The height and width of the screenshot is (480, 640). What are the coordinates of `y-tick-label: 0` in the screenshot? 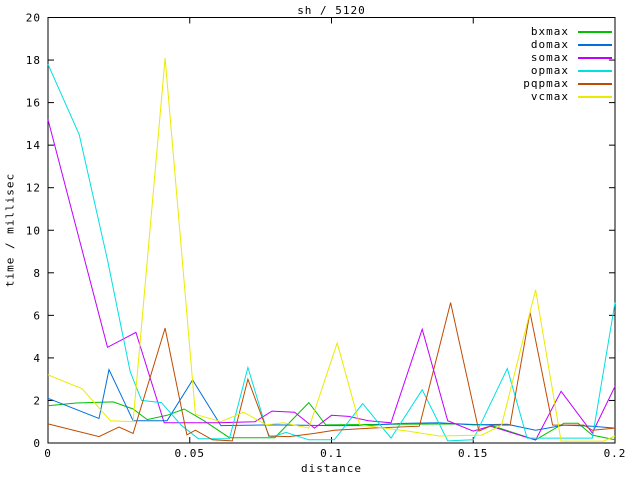 It's located at (37, 443).